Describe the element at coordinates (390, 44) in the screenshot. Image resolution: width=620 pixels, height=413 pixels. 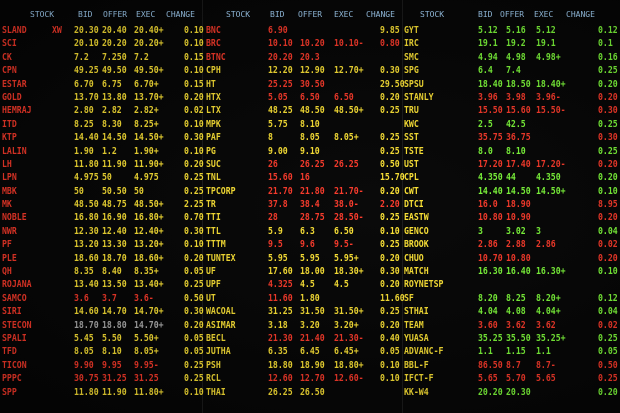
I see `change-value: 0.80` at that location.